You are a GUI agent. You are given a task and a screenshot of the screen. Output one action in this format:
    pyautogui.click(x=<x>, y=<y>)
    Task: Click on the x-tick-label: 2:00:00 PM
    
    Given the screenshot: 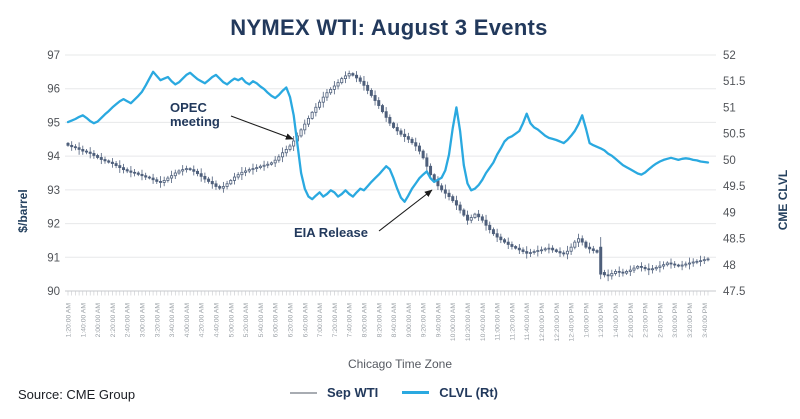 What is the action you would take?
    pyautogui.click(x=631, y=320)
    